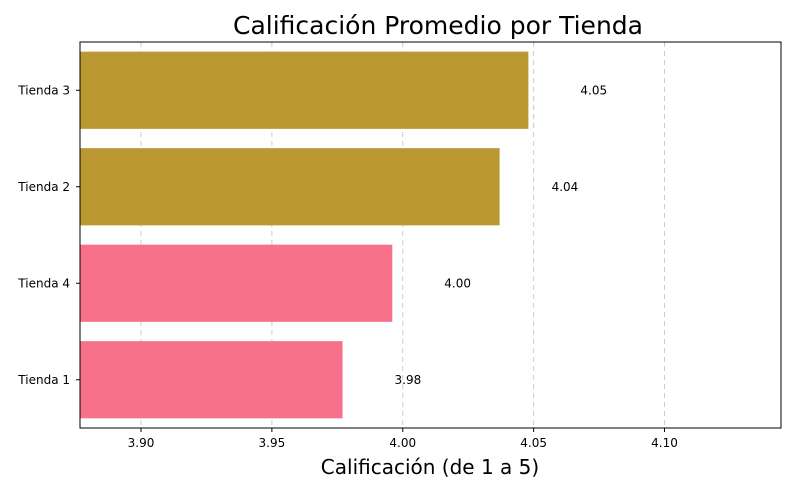 This screenshot has height=490, width=790. Describe the element at coordinates (43, 187) in the screenshot. I see `y-tick-label: Tienda 2` at that location.